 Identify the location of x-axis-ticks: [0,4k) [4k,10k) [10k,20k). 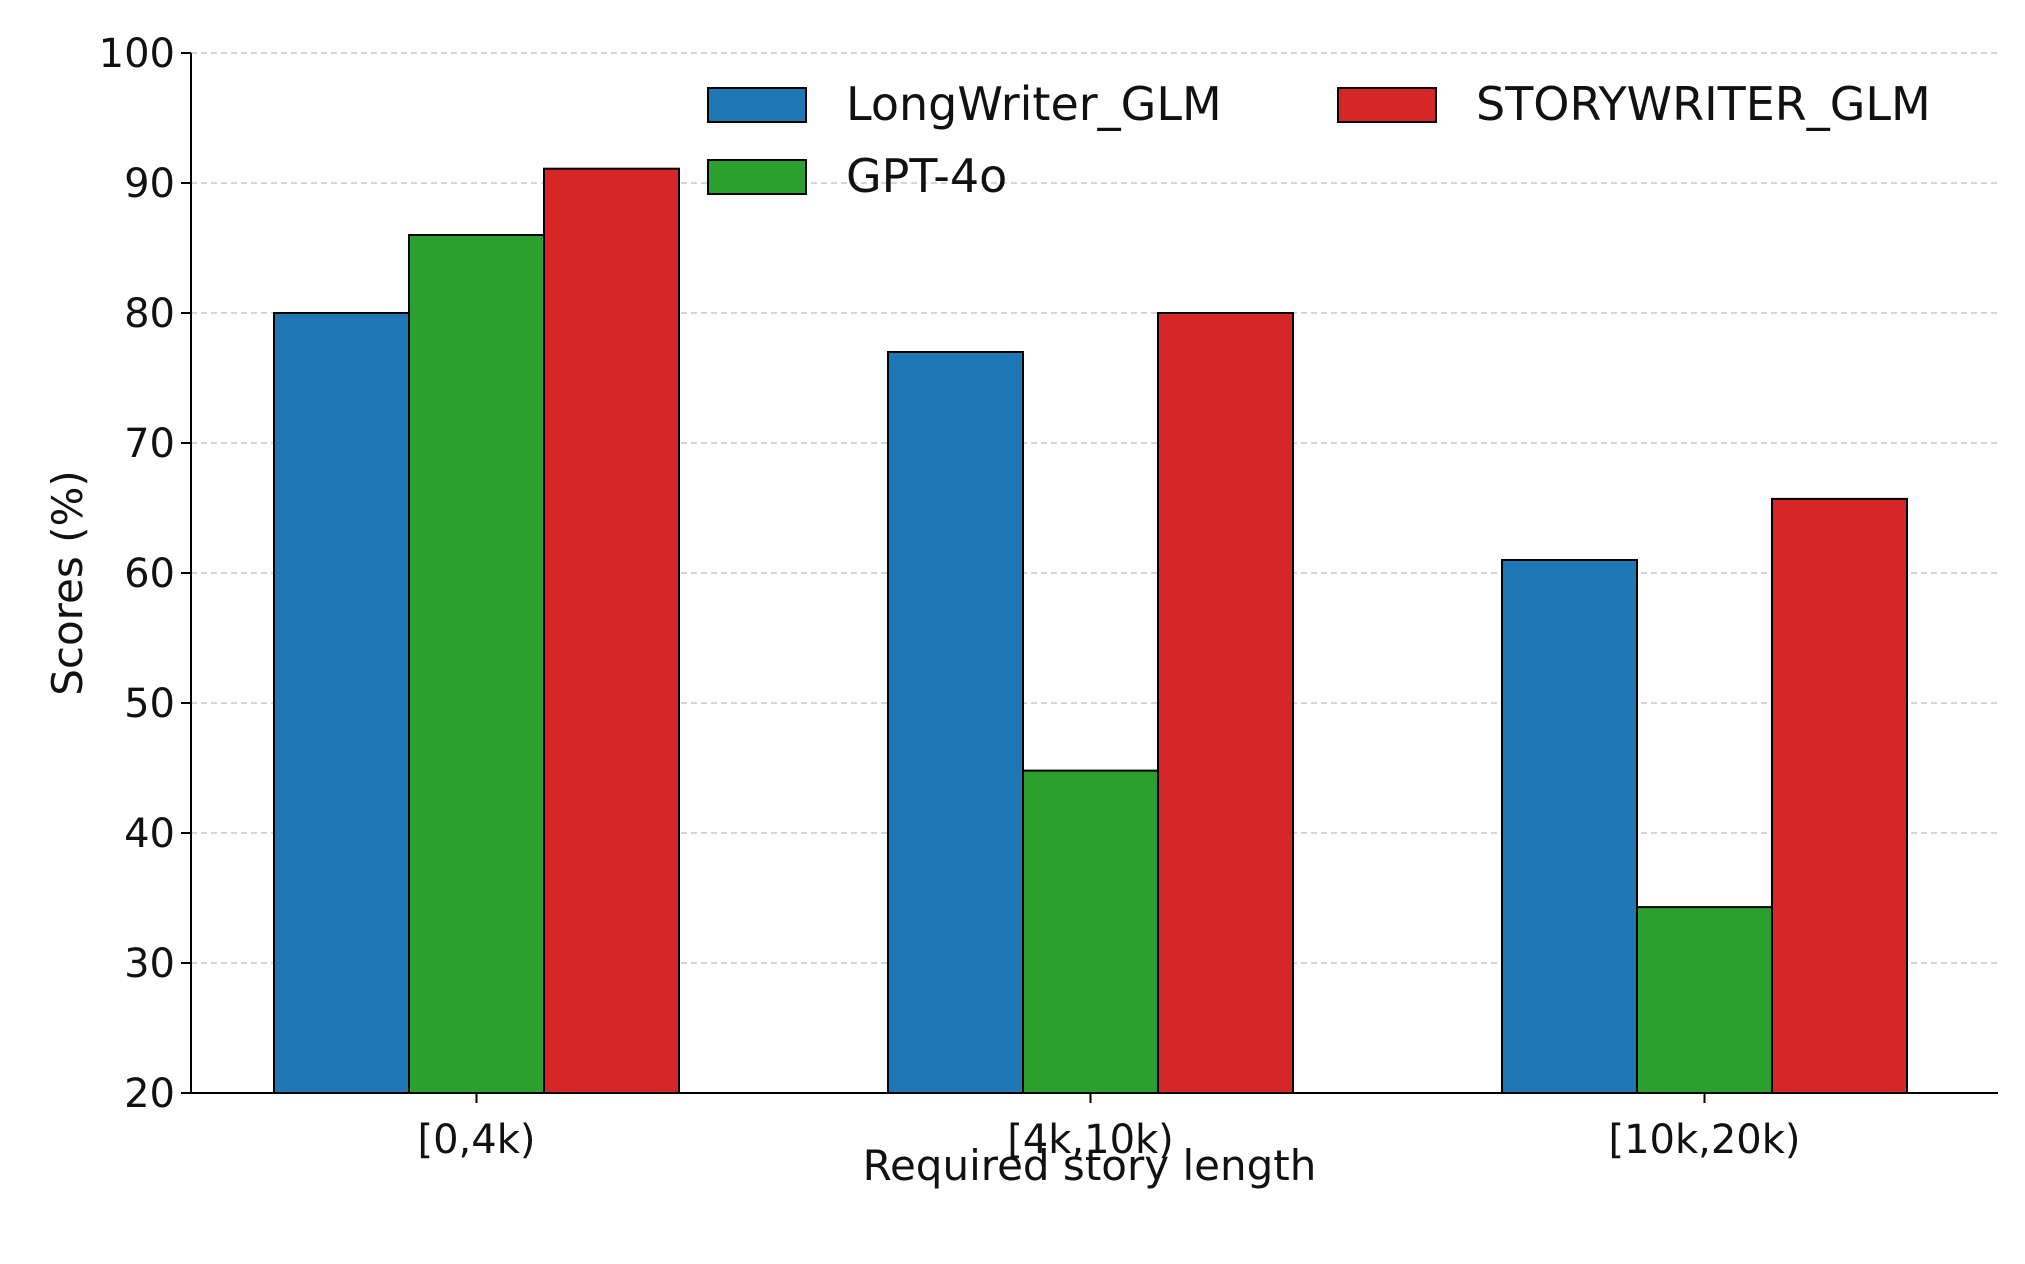
(1109, 1128).